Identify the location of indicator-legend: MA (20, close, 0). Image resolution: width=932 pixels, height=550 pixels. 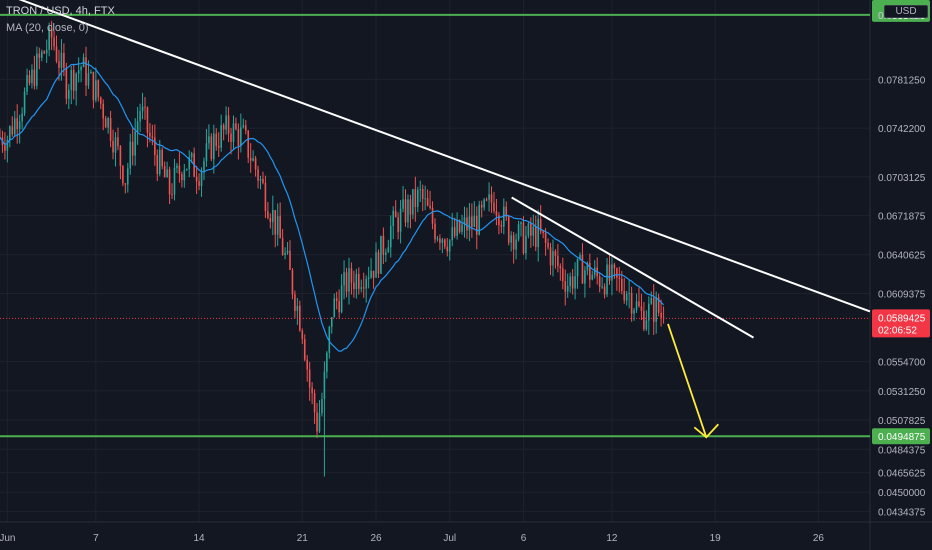
(47, 28).